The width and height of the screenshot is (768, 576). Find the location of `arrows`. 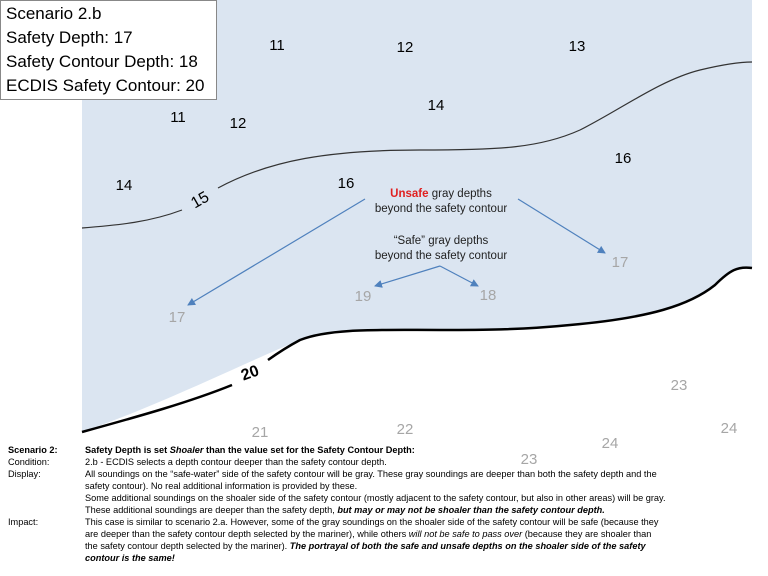

arrows is located at coordinates (396, 252).